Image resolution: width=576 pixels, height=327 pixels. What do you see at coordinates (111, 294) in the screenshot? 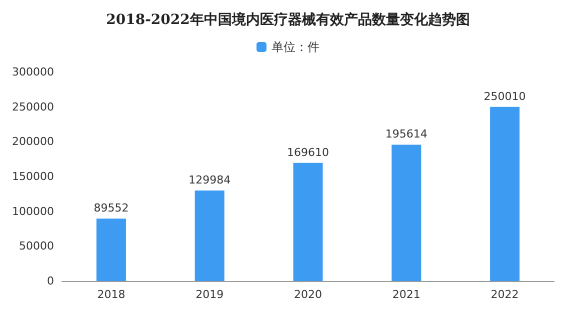
I see `x-tick-label: 2018` at bounding box center [111, 294].